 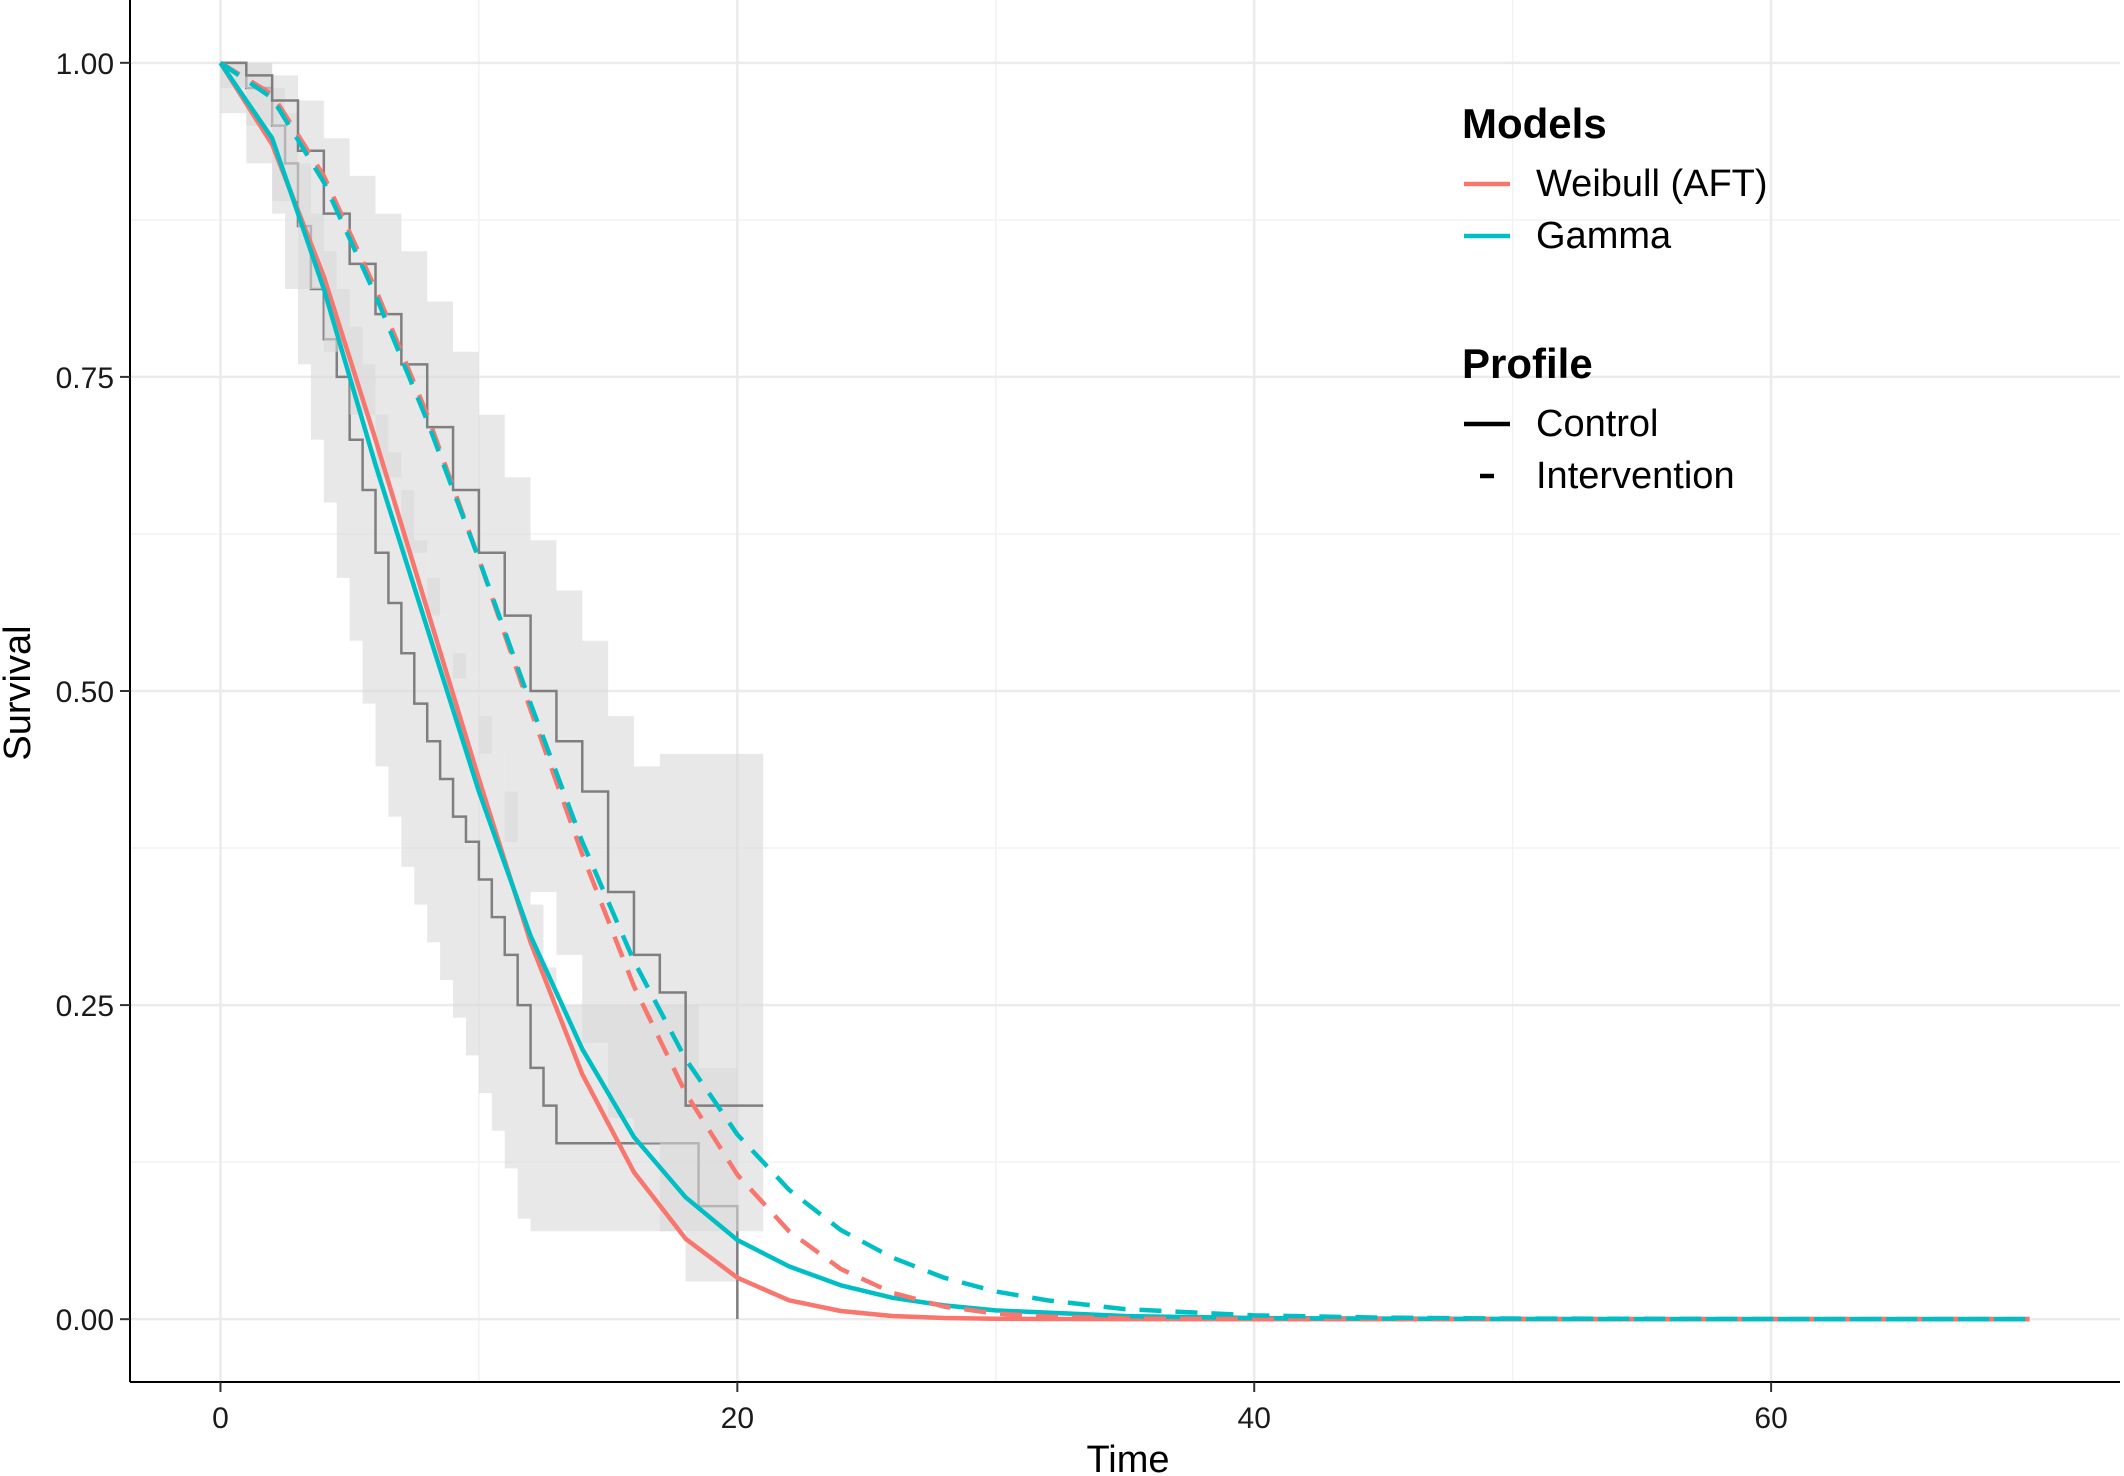 I want to click on y-tick-label: 0.50, so click(x=85, y=692).